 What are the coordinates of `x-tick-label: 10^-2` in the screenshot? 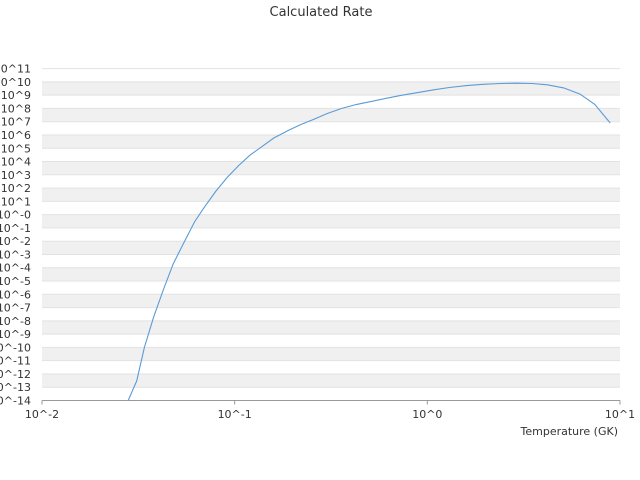 It's located at (42, 414).